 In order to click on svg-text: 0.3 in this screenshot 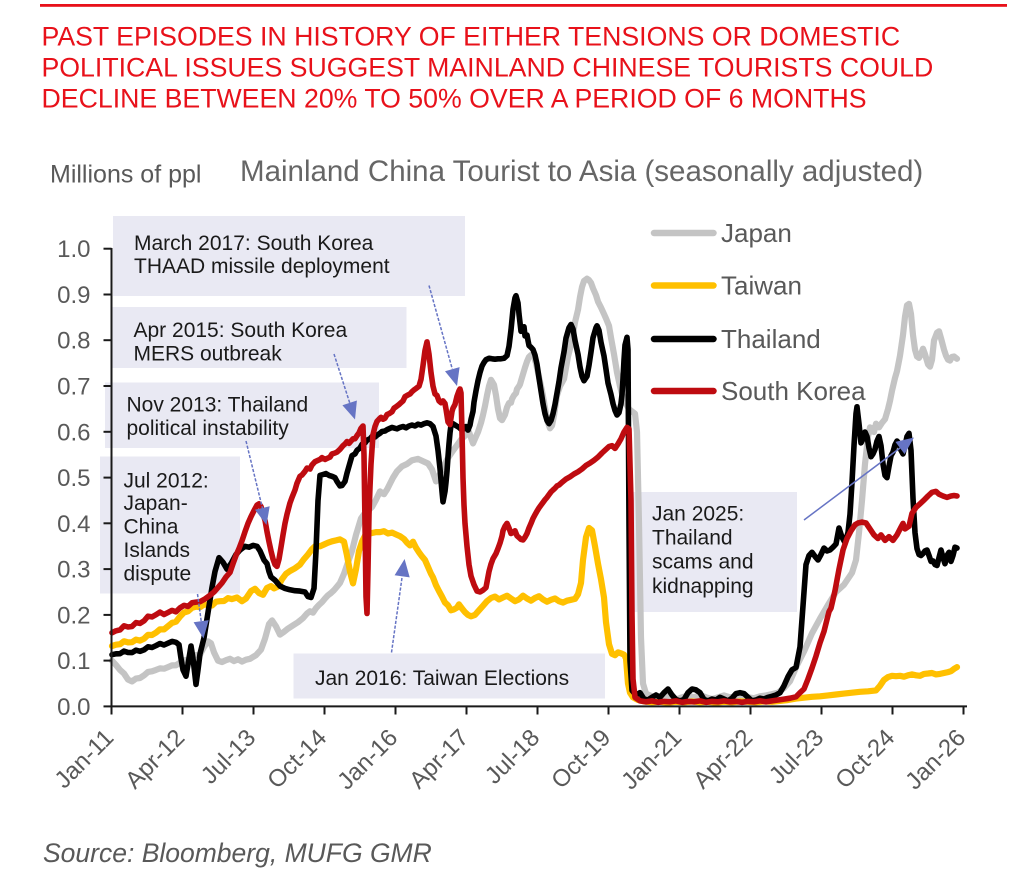, I will do `click(73, 570)`.